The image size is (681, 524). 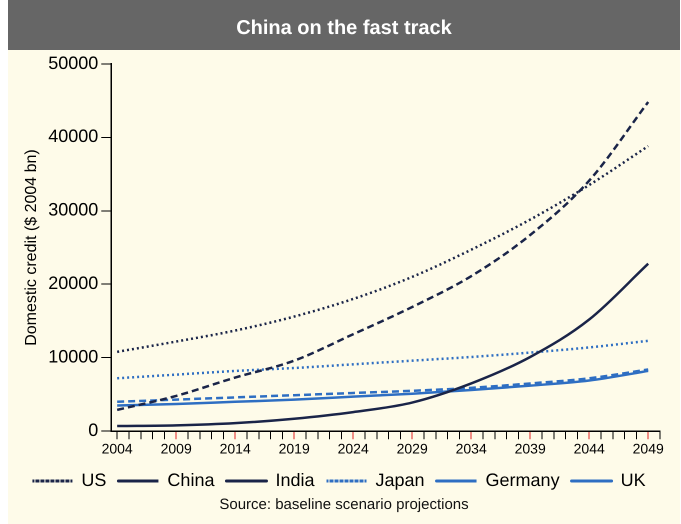 I want to click on y-tick-label: 50000, so click(x=73, y=62).